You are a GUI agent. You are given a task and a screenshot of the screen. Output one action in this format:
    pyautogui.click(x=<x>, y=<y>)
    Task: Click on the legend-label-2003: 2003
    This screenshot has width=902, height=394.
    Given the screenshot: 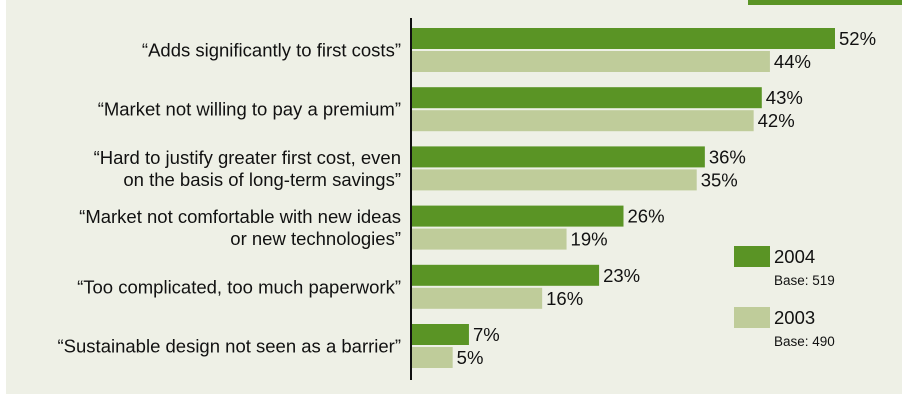 What is the action you would take?
    pyautogui.click(x=794, y=317)
    